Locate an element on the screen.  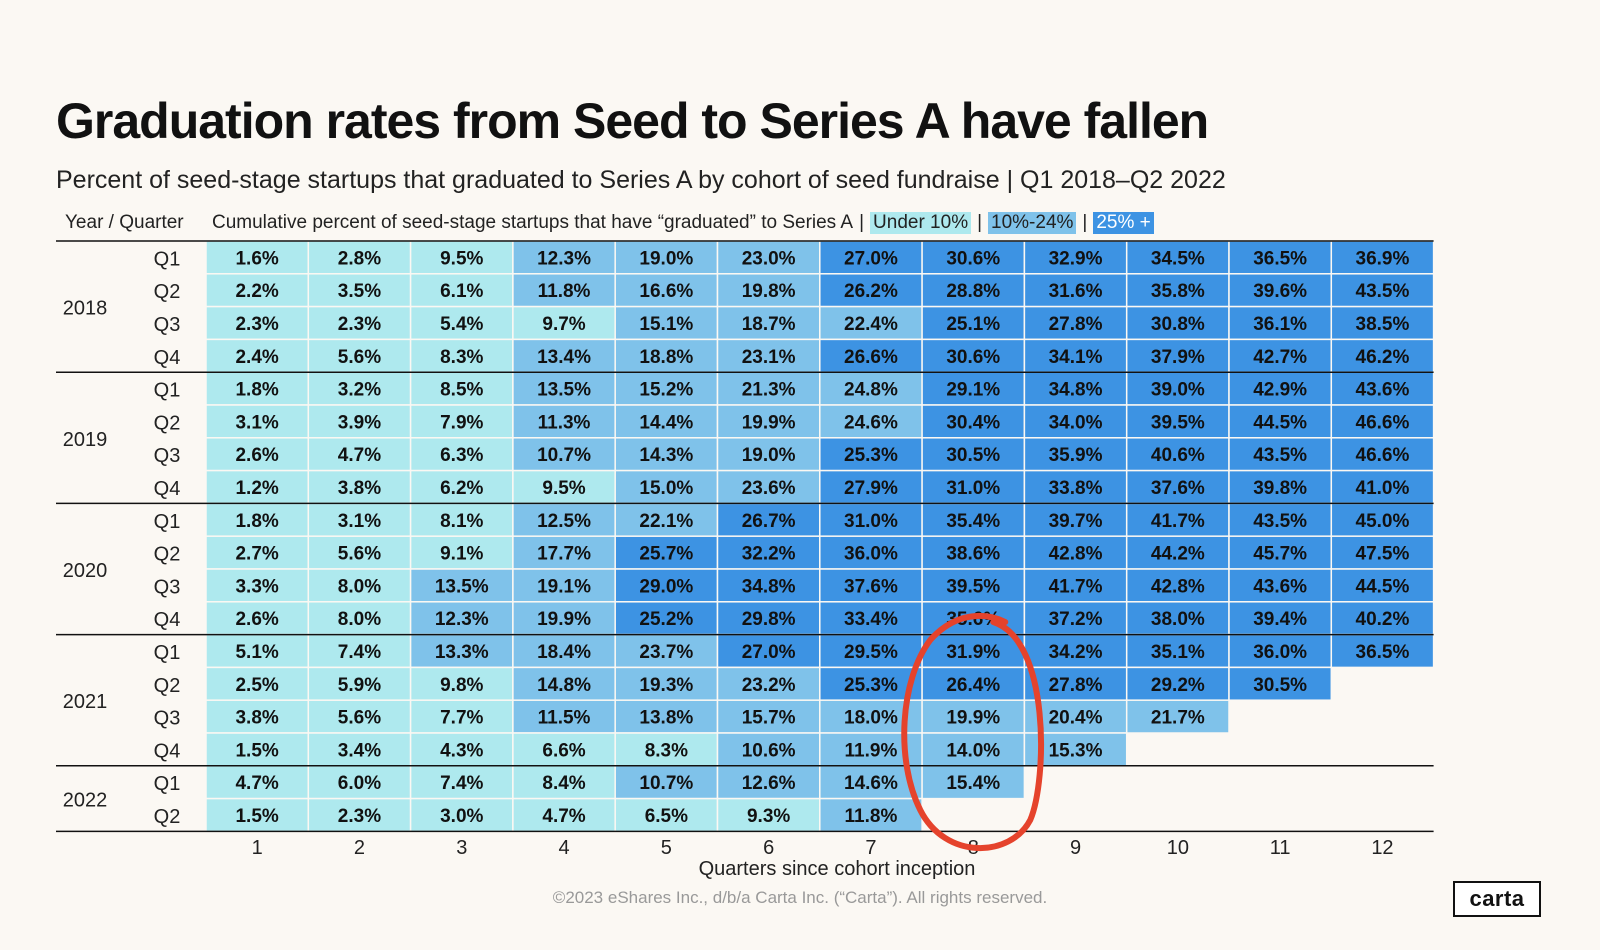
cell-value-label: 3.4% is located at coordinates (359, 750).